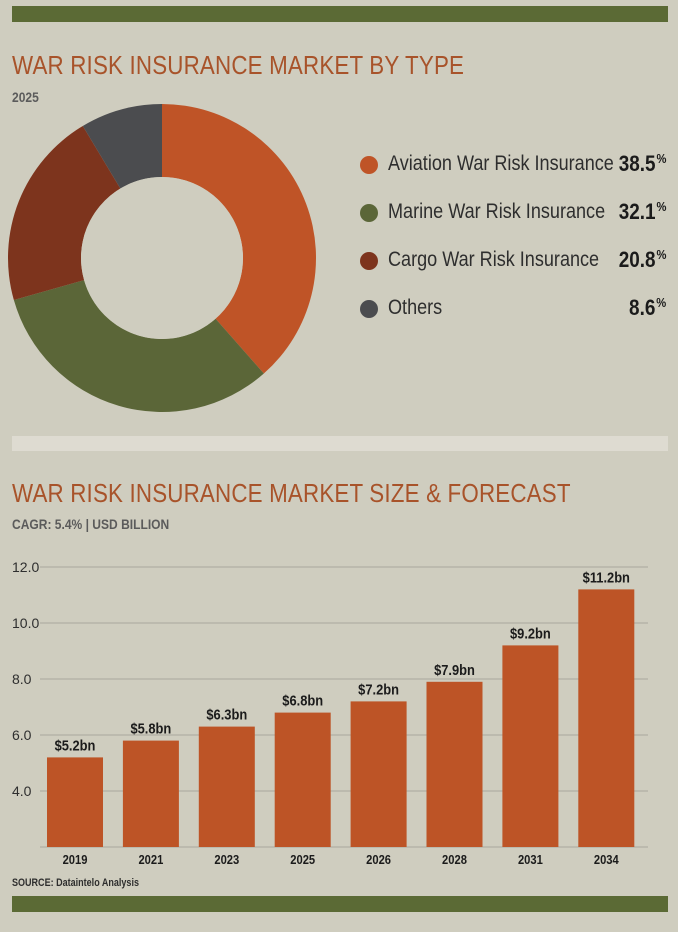 The height and width of the screenshot is (932, 678). I want to click on bar-2028, so click(454, 764).